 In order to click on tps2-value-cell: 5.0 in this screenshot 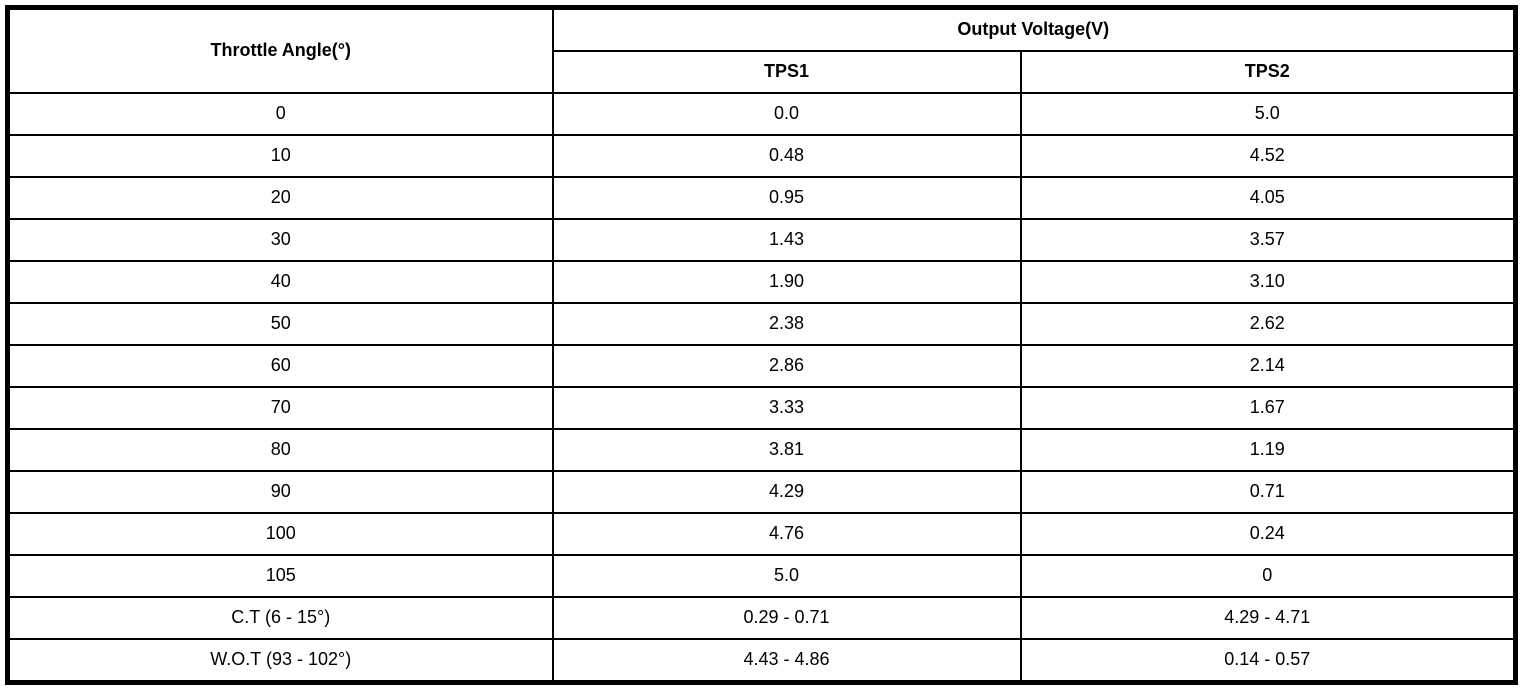, I will do `click(1268, 114)`.